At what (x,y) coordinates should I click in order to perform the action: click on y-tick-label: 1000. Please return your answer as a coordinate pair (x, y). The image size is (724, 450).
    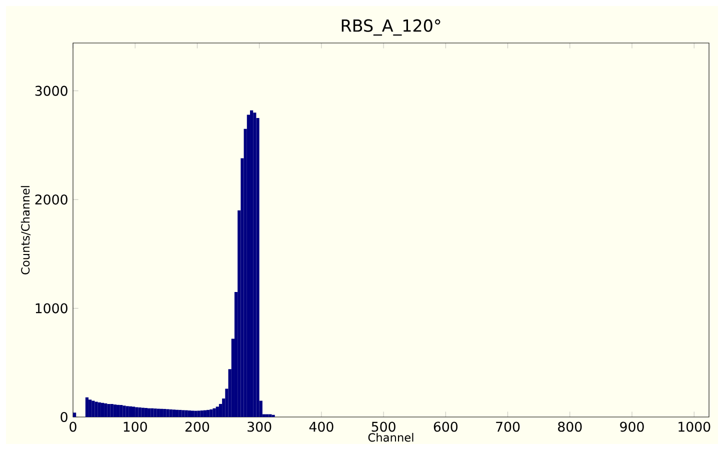
    Looking at the image, I should click on (52, 308).